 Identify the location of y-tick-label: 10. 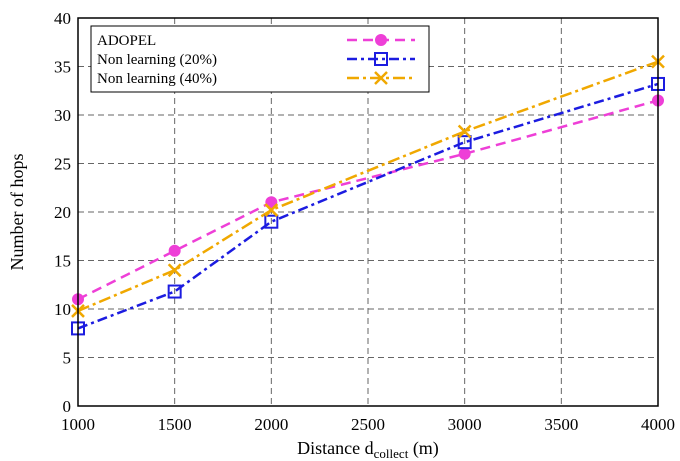
(62, 309).